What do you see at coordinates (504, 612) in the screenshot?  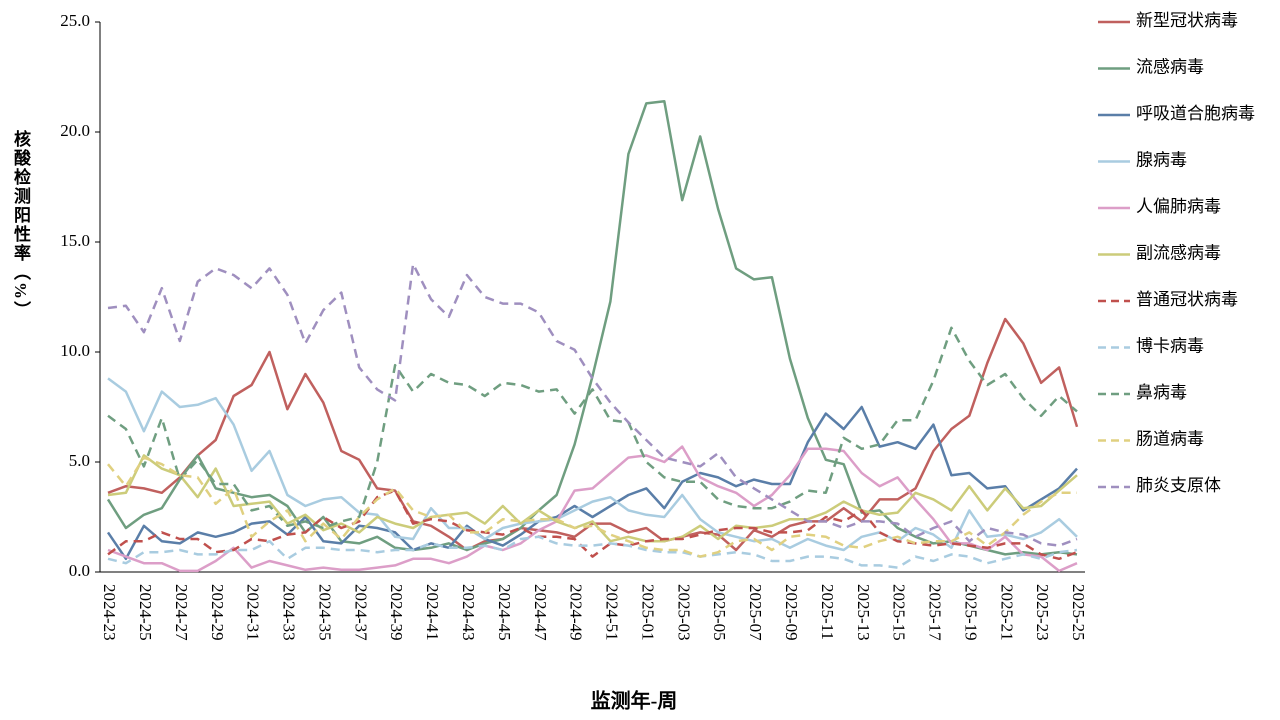 I see `x-tick-label: 2024-45` at bounding box center [504, 612].